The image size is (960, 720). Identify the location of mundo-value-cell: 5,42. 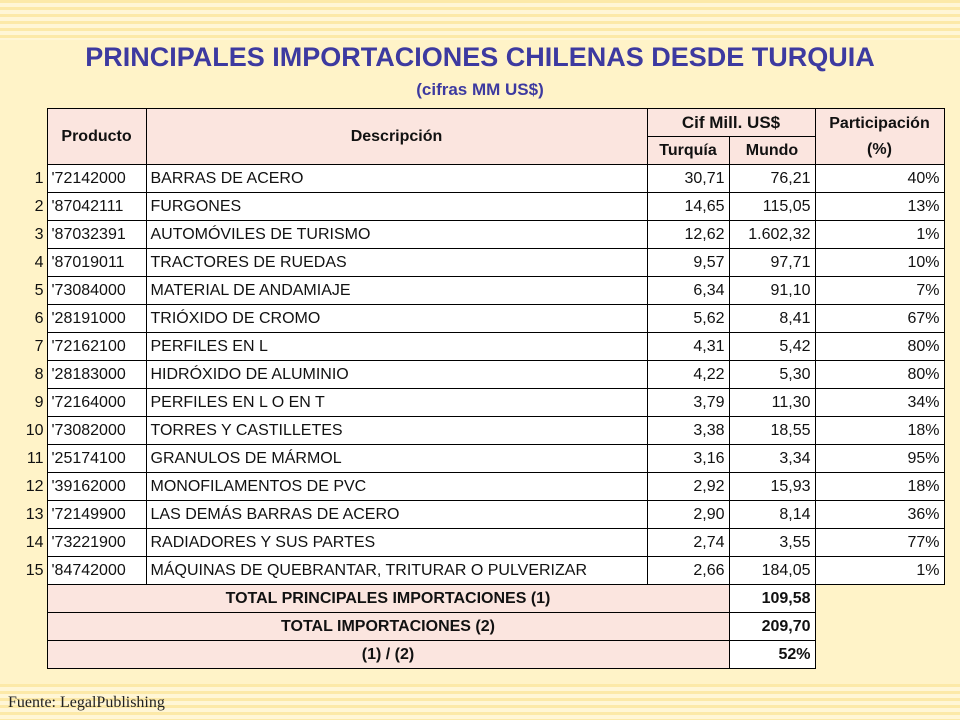
(772, 346).